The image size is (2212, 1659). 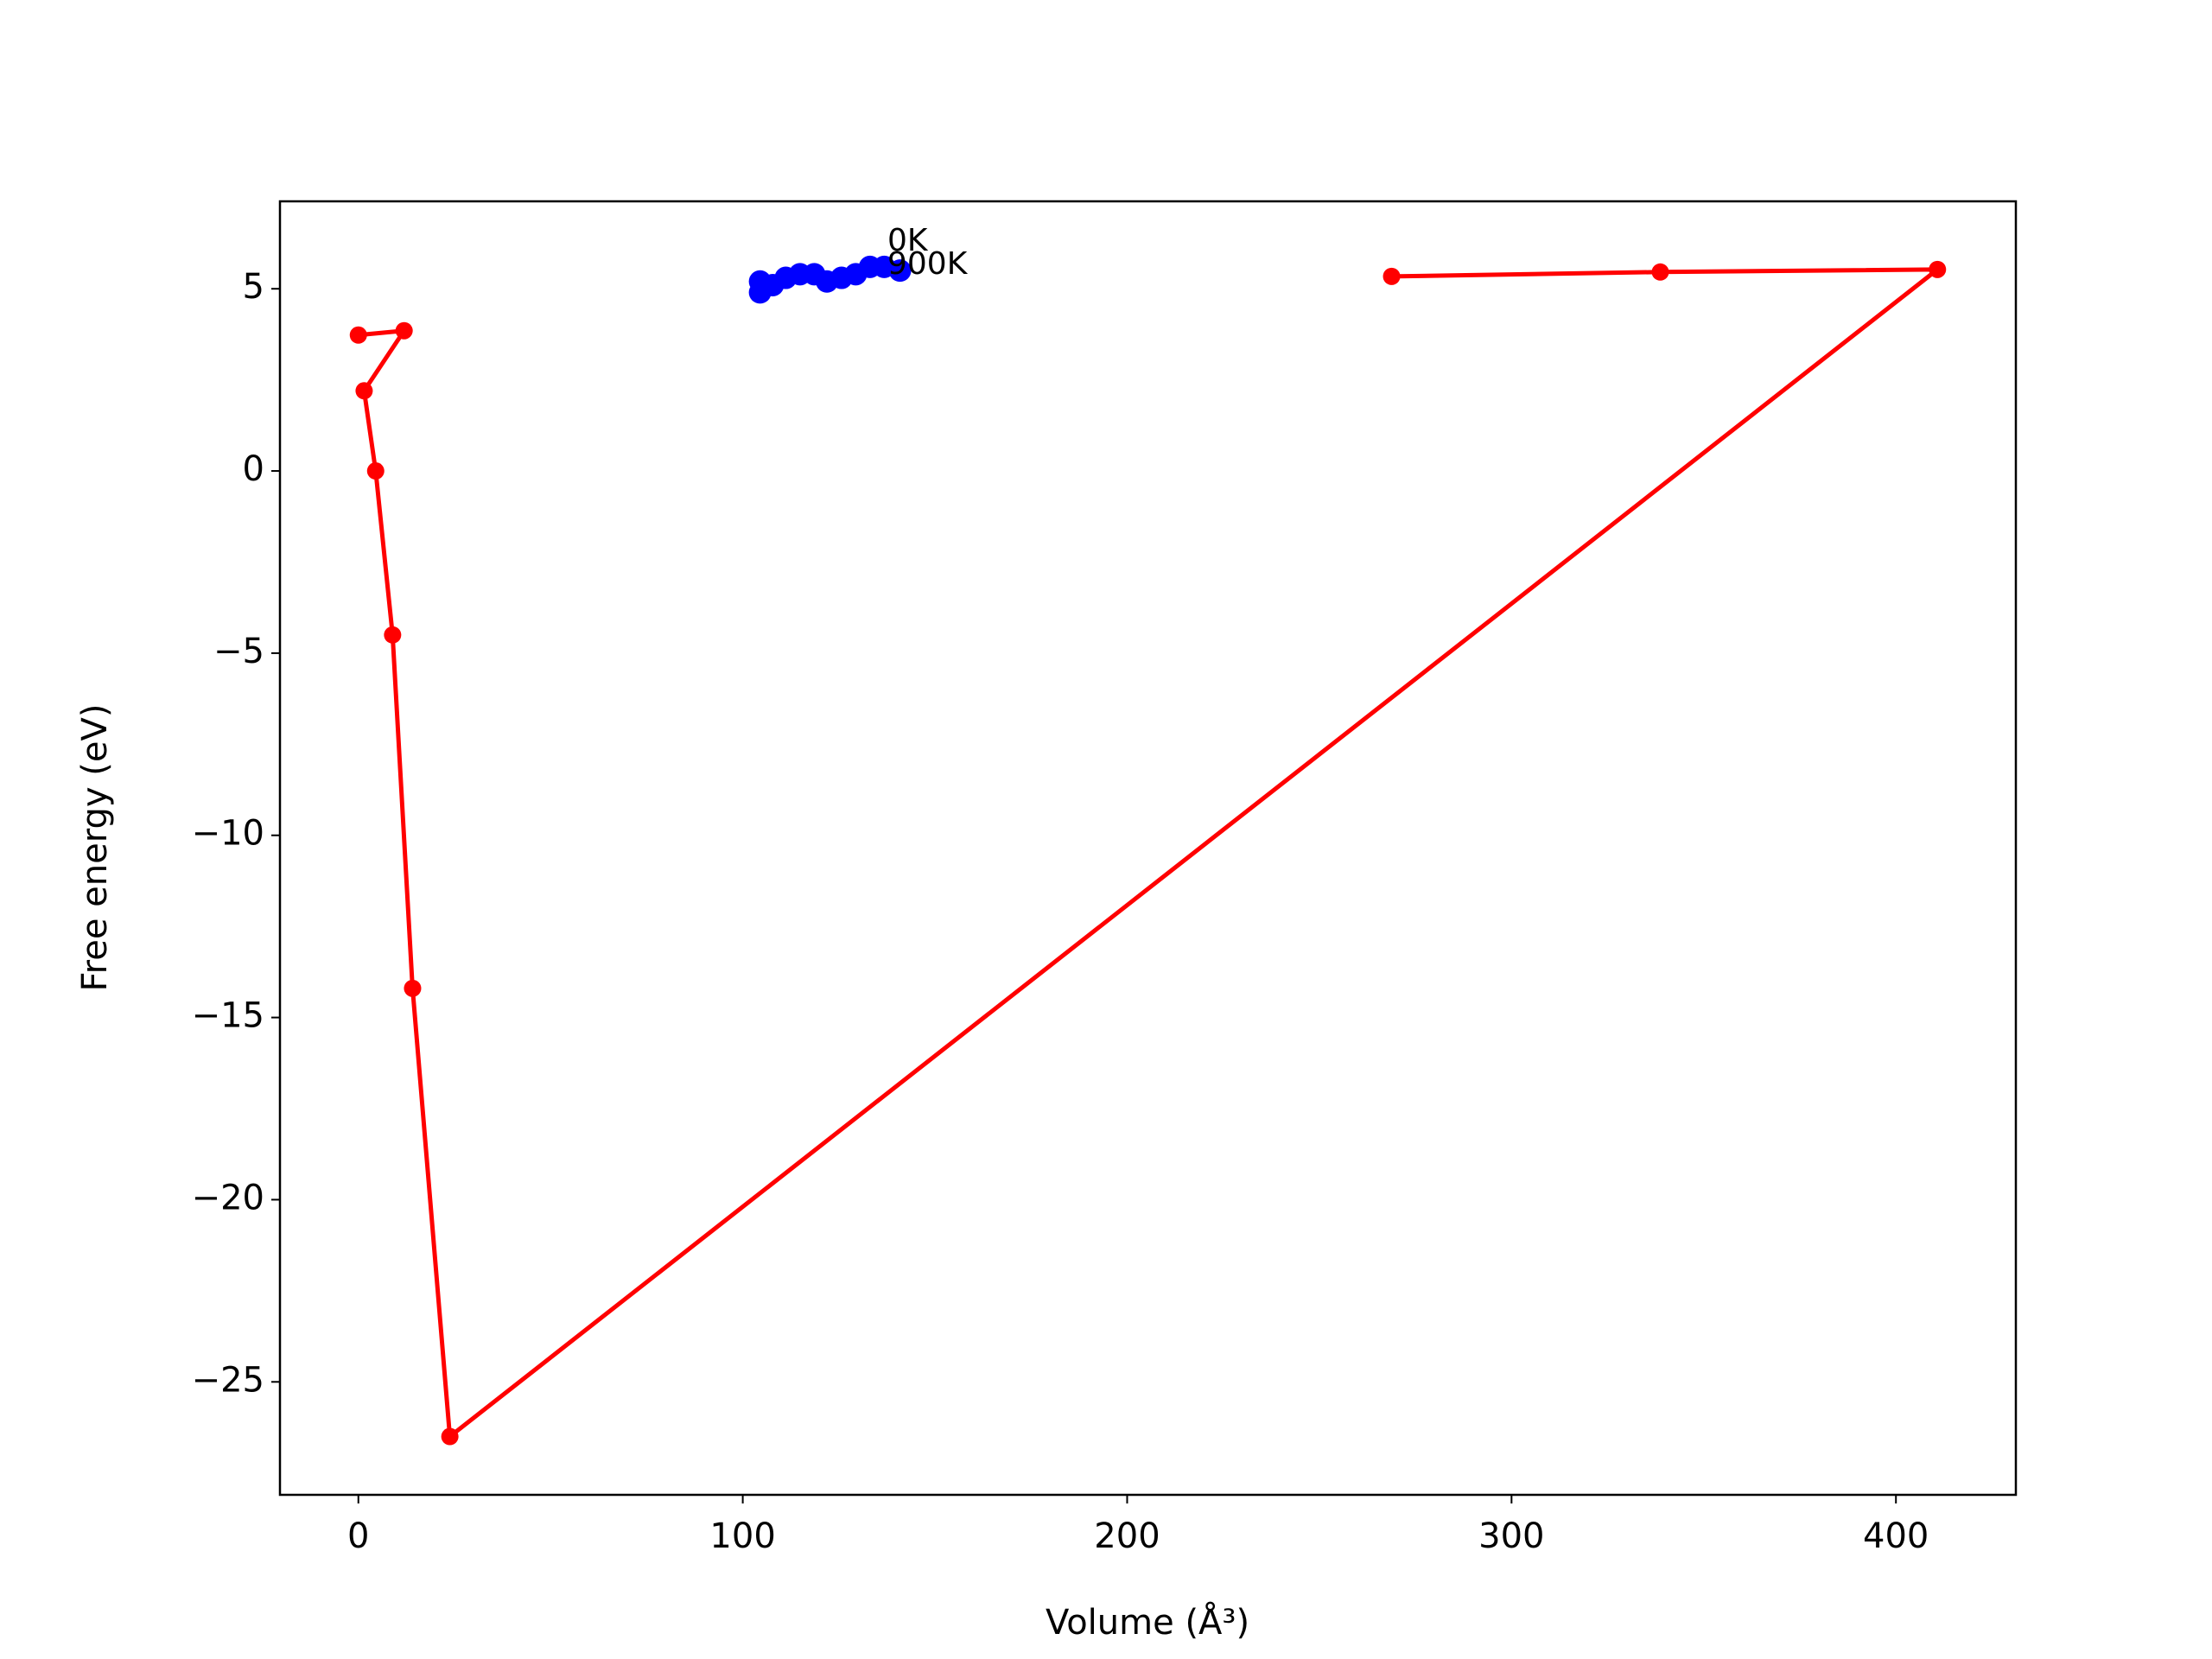 What do you see at coordinates (1127, 1536) in the screenshot?
I see `x-tick-label: 200` at bounding box center [1127, 1536].